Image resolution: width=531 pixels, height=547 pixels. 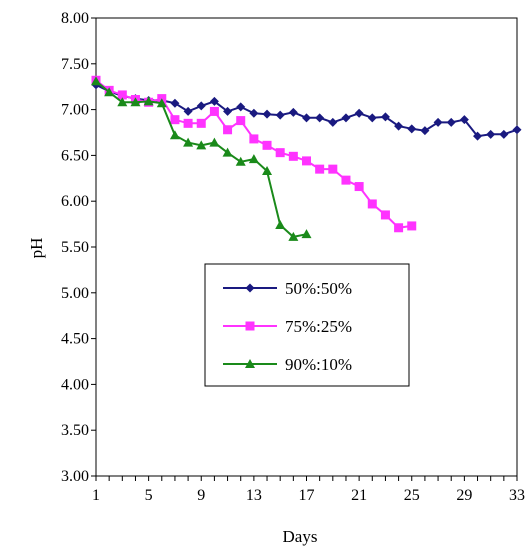 I want to click on y-tick-label: 6.00, so click(x=75, y=201).